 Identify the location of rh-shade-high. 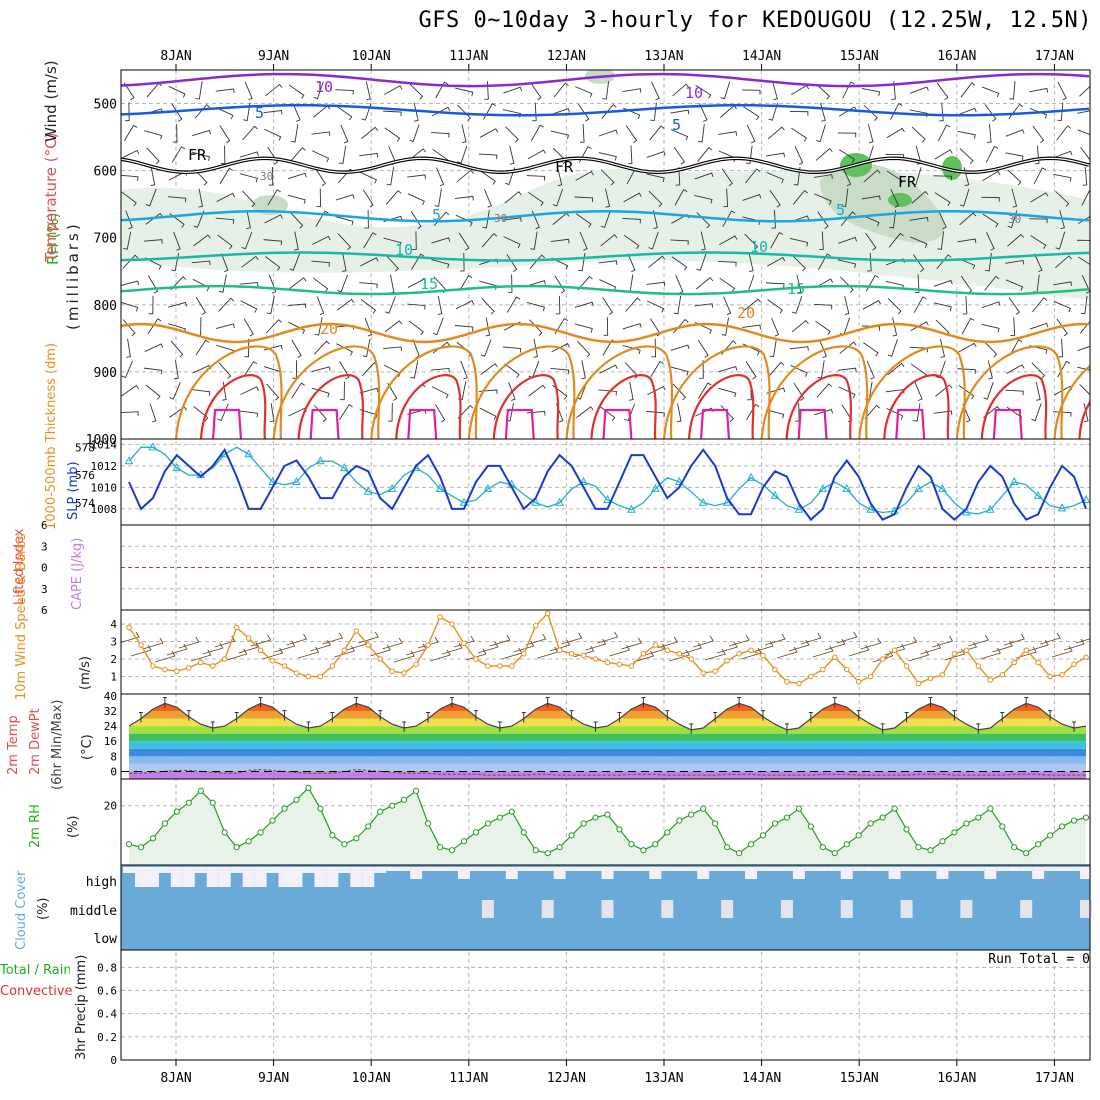
(952, 168).